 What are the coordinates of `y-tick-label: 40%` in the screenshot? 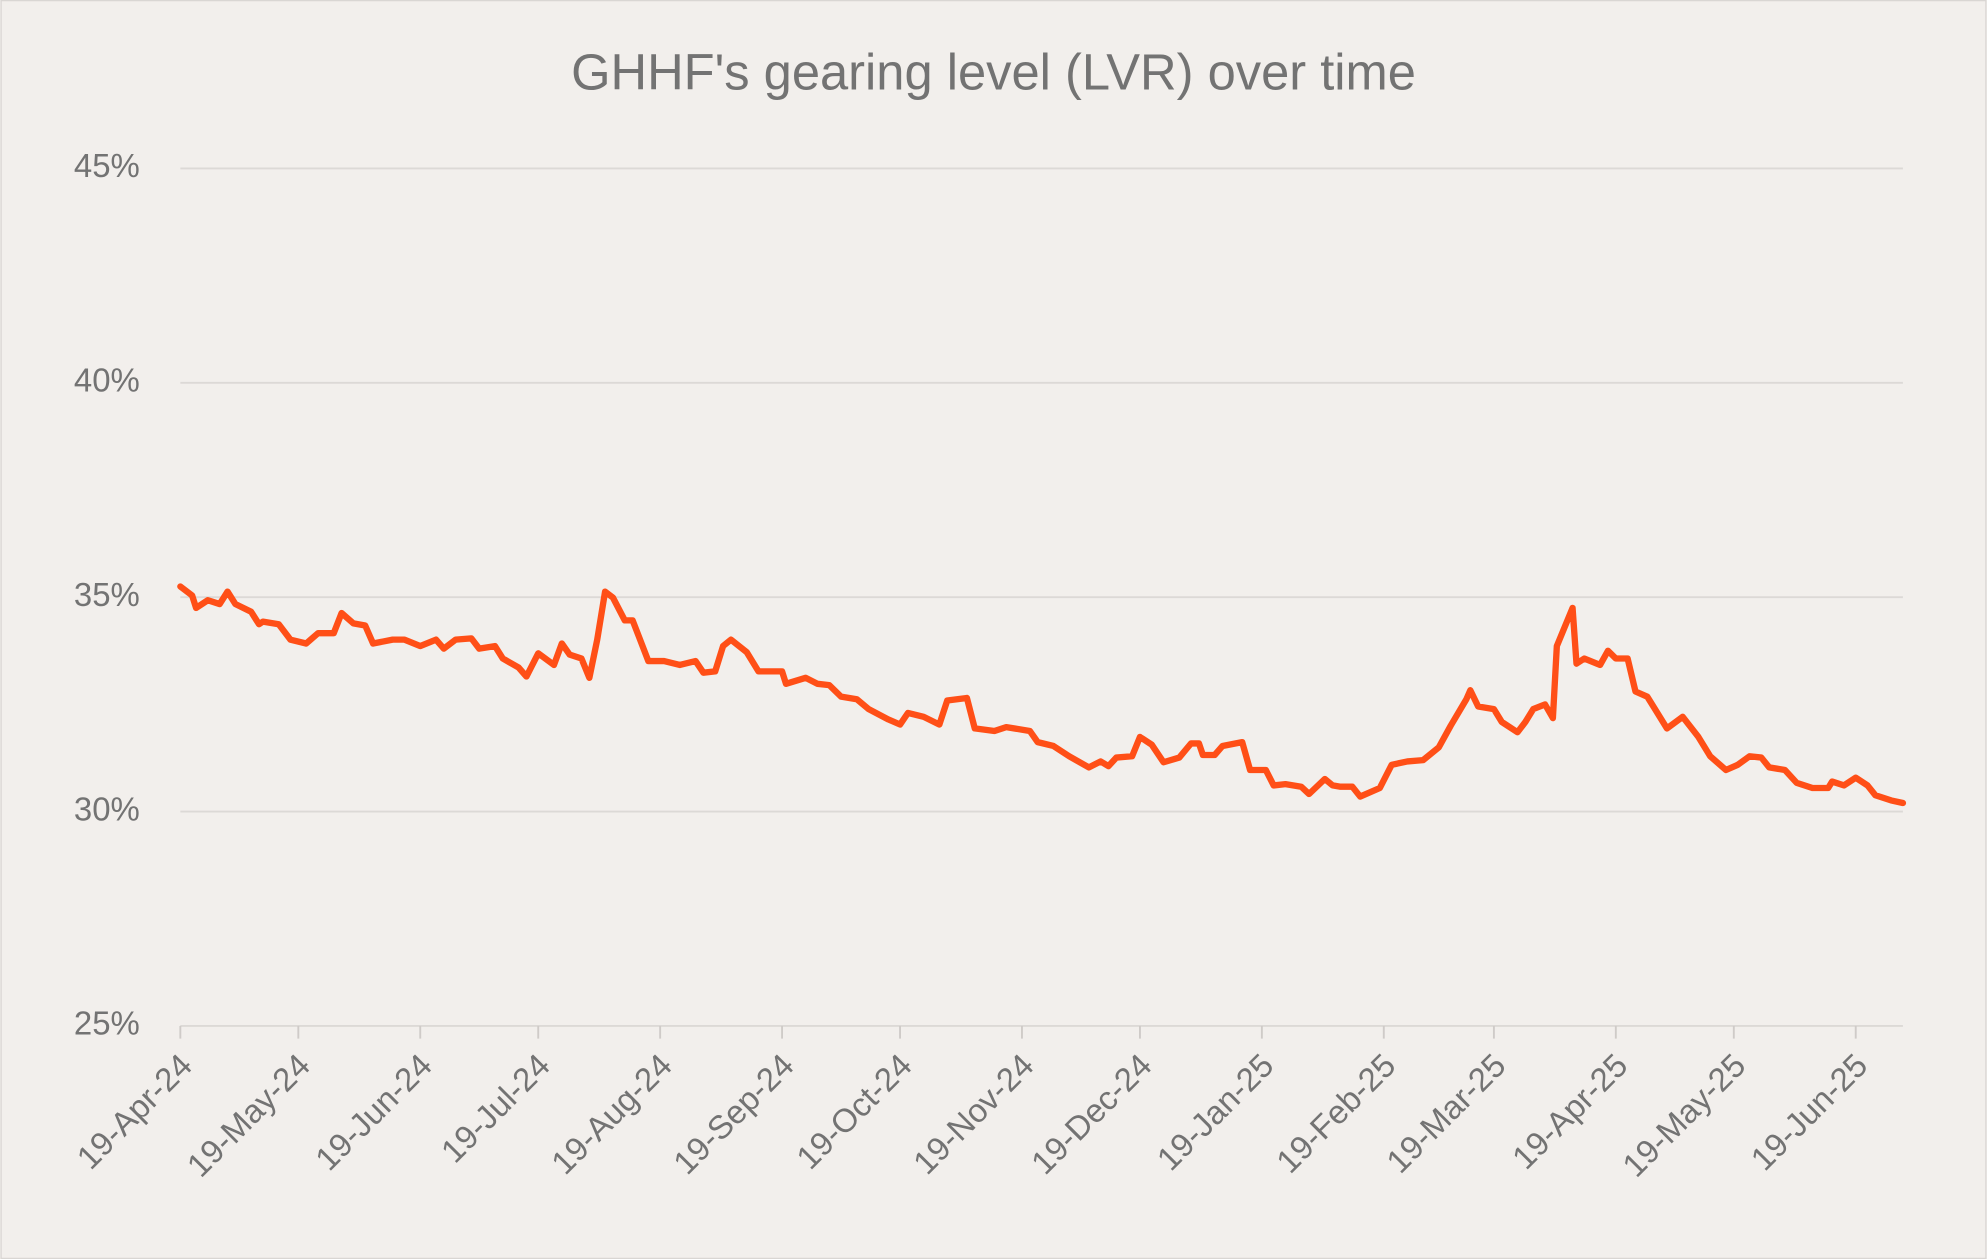 It's located at (107, 380).